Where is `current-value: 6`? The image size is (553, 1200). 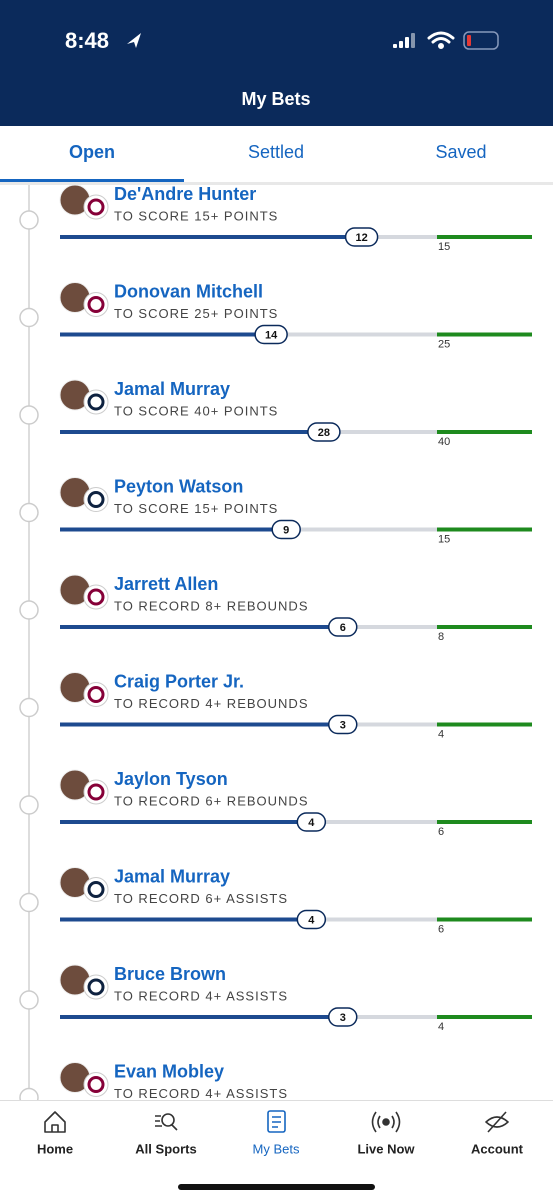 current-value: 6 is located at coordinates (343, 628).